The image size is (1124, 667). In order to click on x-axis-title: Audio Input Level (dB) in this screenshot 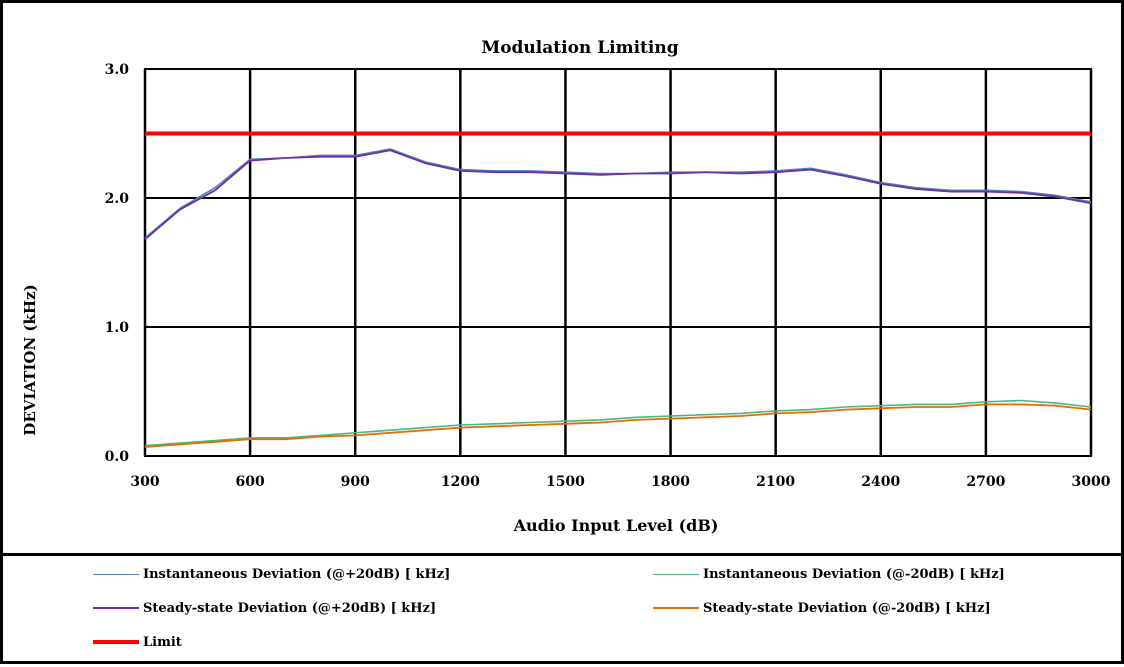, I will do `click(616, 525)`.